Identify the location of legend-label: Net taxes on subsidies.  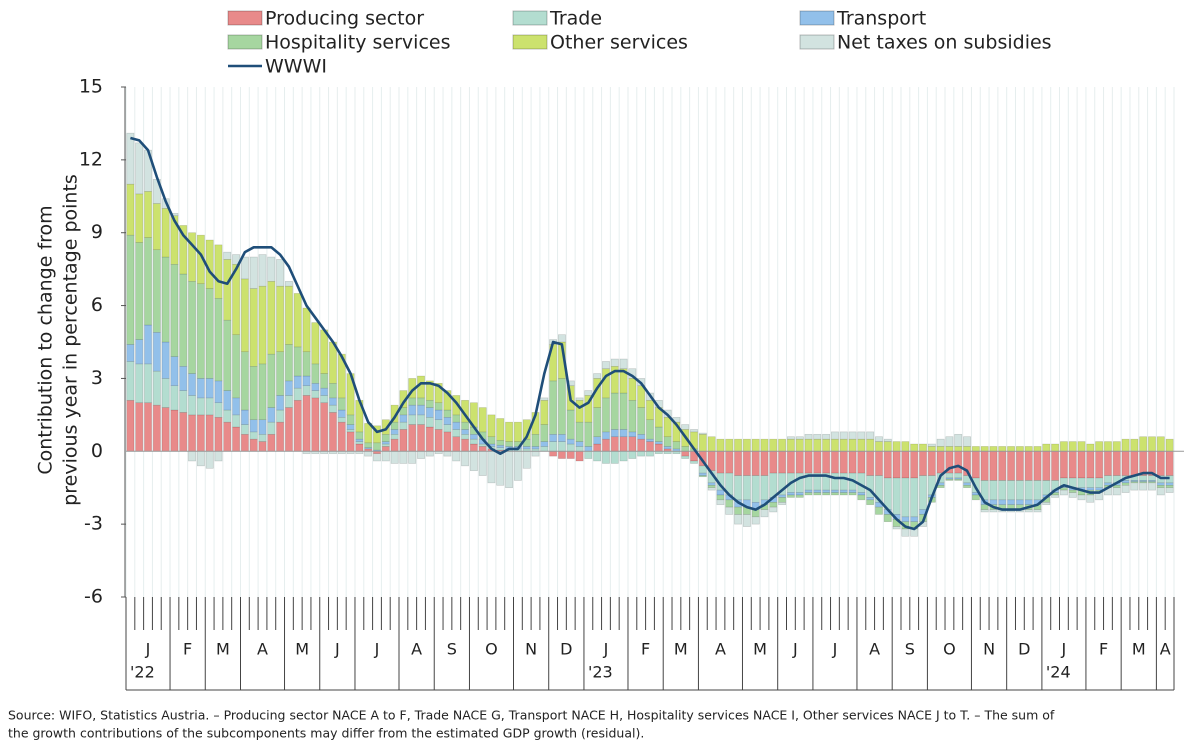
(944, 43).